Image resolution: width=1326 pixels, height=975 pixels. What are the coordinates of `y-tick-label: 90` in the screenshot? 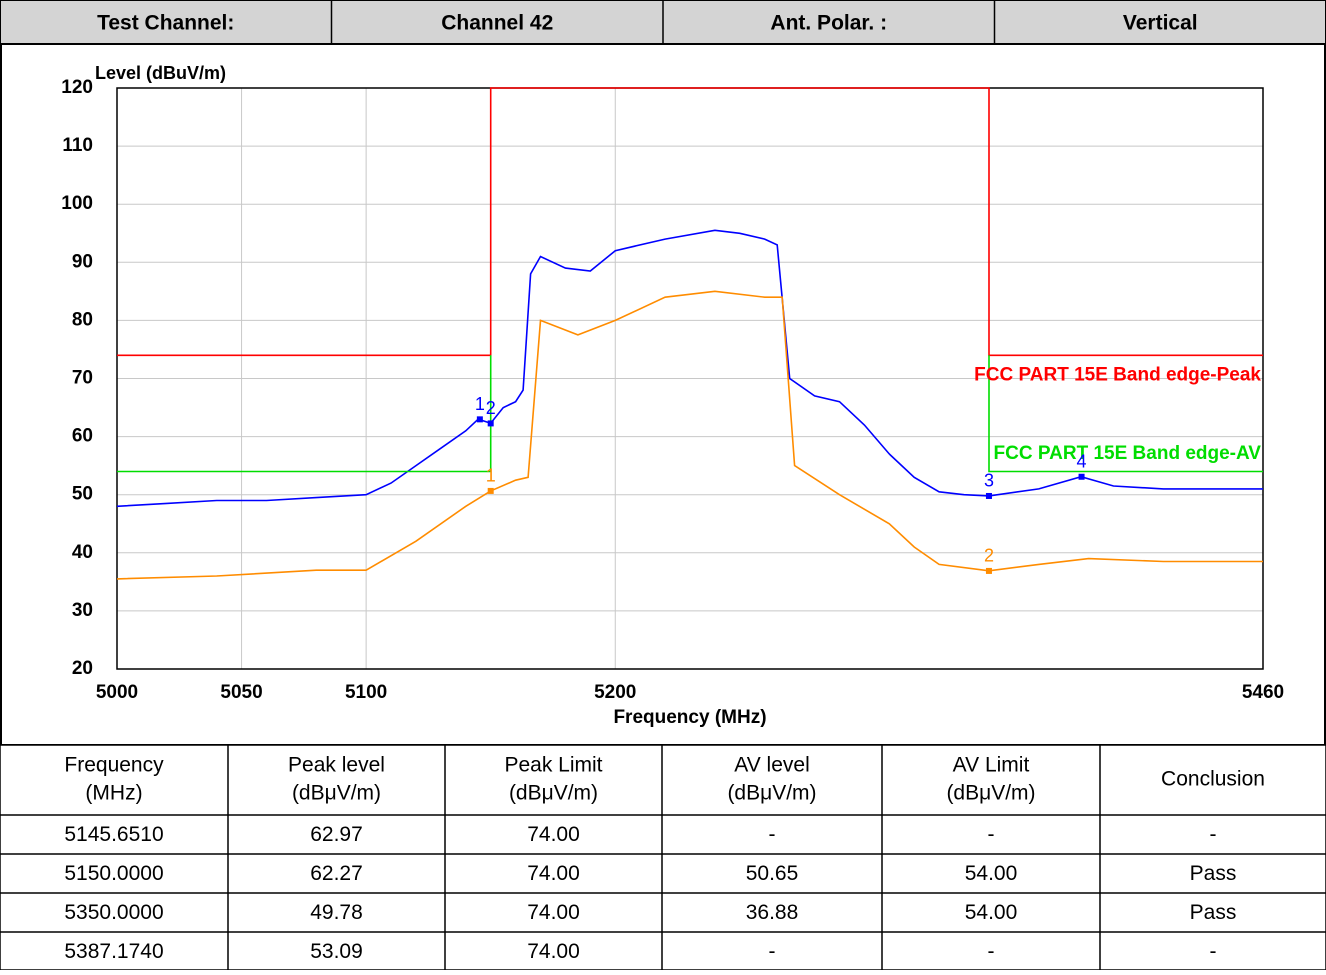 It's located at (82, 261).